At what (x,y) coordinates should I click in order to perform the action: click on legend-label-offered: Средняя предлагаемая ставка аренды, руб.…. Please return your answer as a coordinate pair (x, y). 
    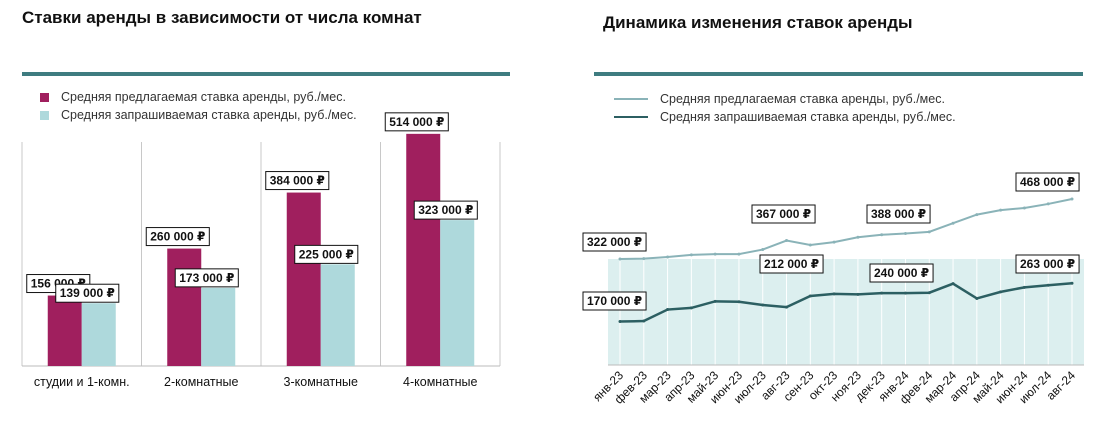
    Looking at the image, I should click on (203, 97).